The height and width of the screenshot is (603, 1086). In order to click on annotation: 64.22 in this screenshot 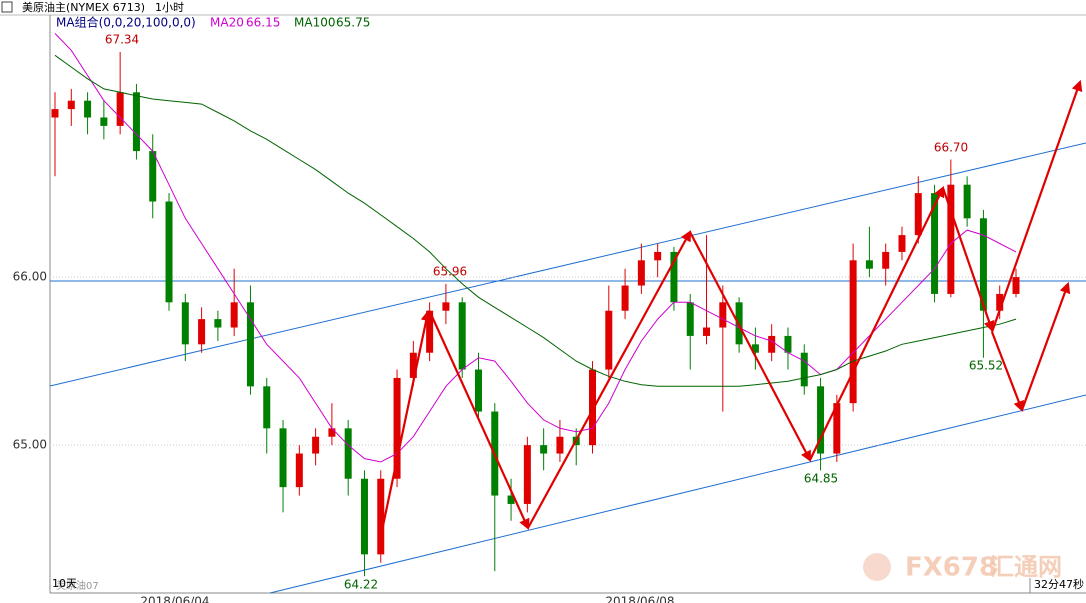, I will do `click(361, 585)`.